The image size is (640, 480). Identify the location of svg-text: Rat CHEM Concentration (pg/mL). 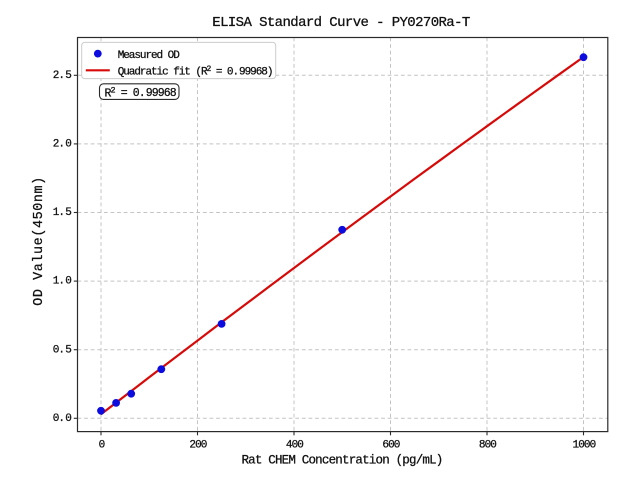
(341, 460).